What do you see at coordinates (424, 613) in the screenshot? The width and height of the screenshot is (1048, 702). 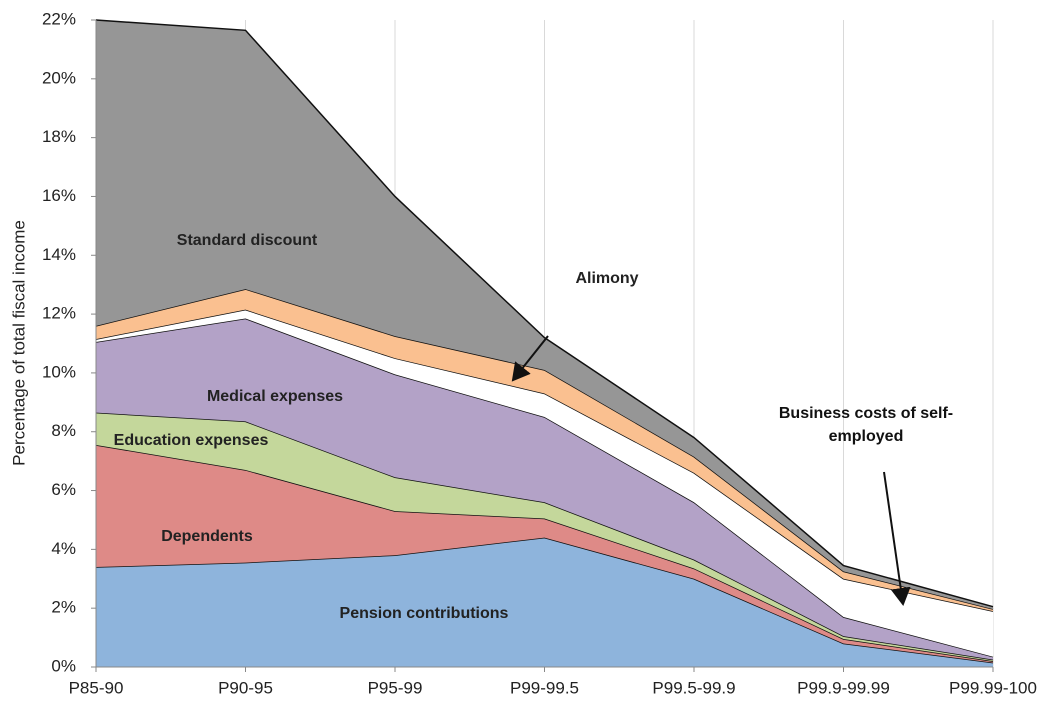 I see `series-label: Pension contributions` at bounding box center [424, 613].